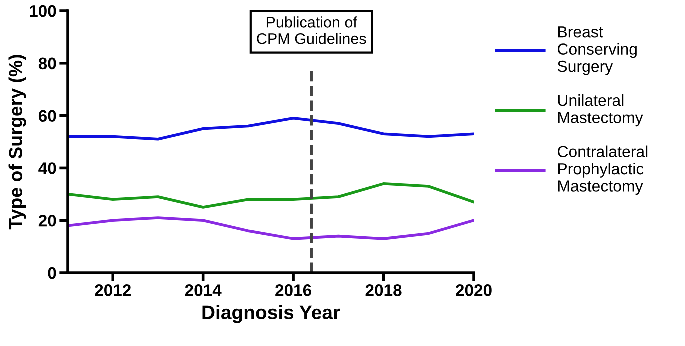 This screenshot has width=685, height=346. What do you see at coordinates (113, 290) in the screenshot?
I see `x-tick-label: 2012` at bounding box center [113, 290].